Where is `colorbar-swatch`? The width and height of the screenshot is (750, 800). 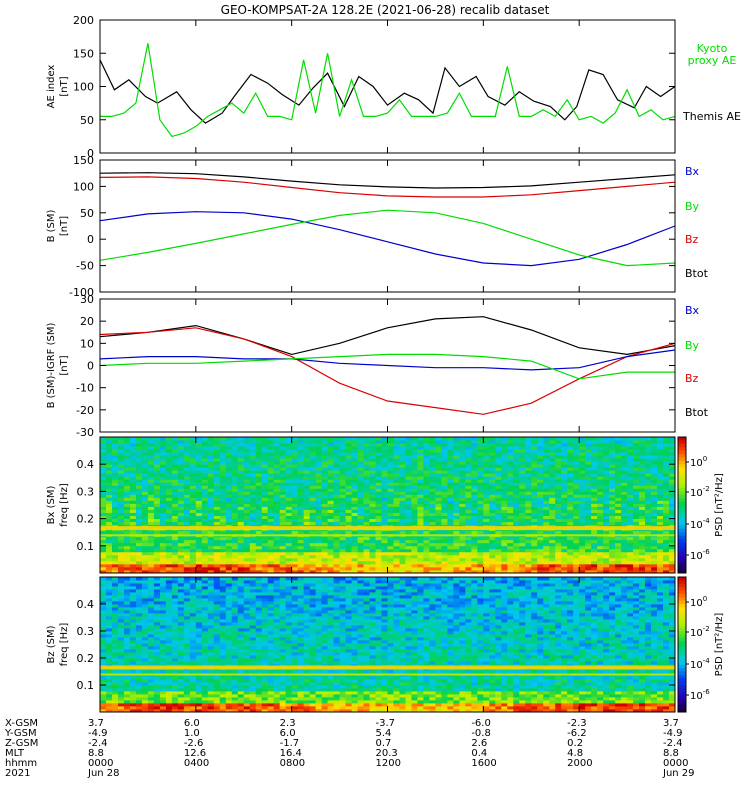
colorbar-swatch is located at coordinates (682, 483).